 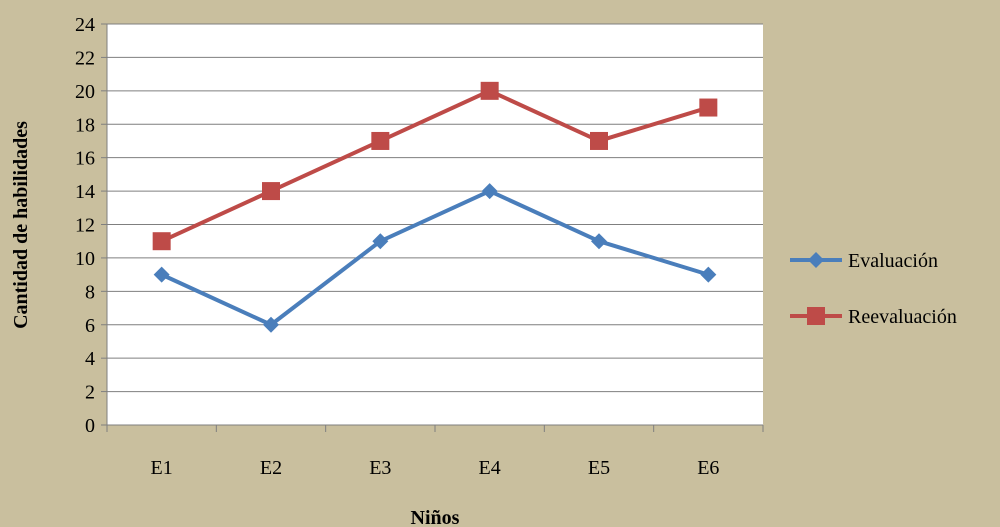 I want to click on legend-item: Reevaluación, so click(x=873, y=317).